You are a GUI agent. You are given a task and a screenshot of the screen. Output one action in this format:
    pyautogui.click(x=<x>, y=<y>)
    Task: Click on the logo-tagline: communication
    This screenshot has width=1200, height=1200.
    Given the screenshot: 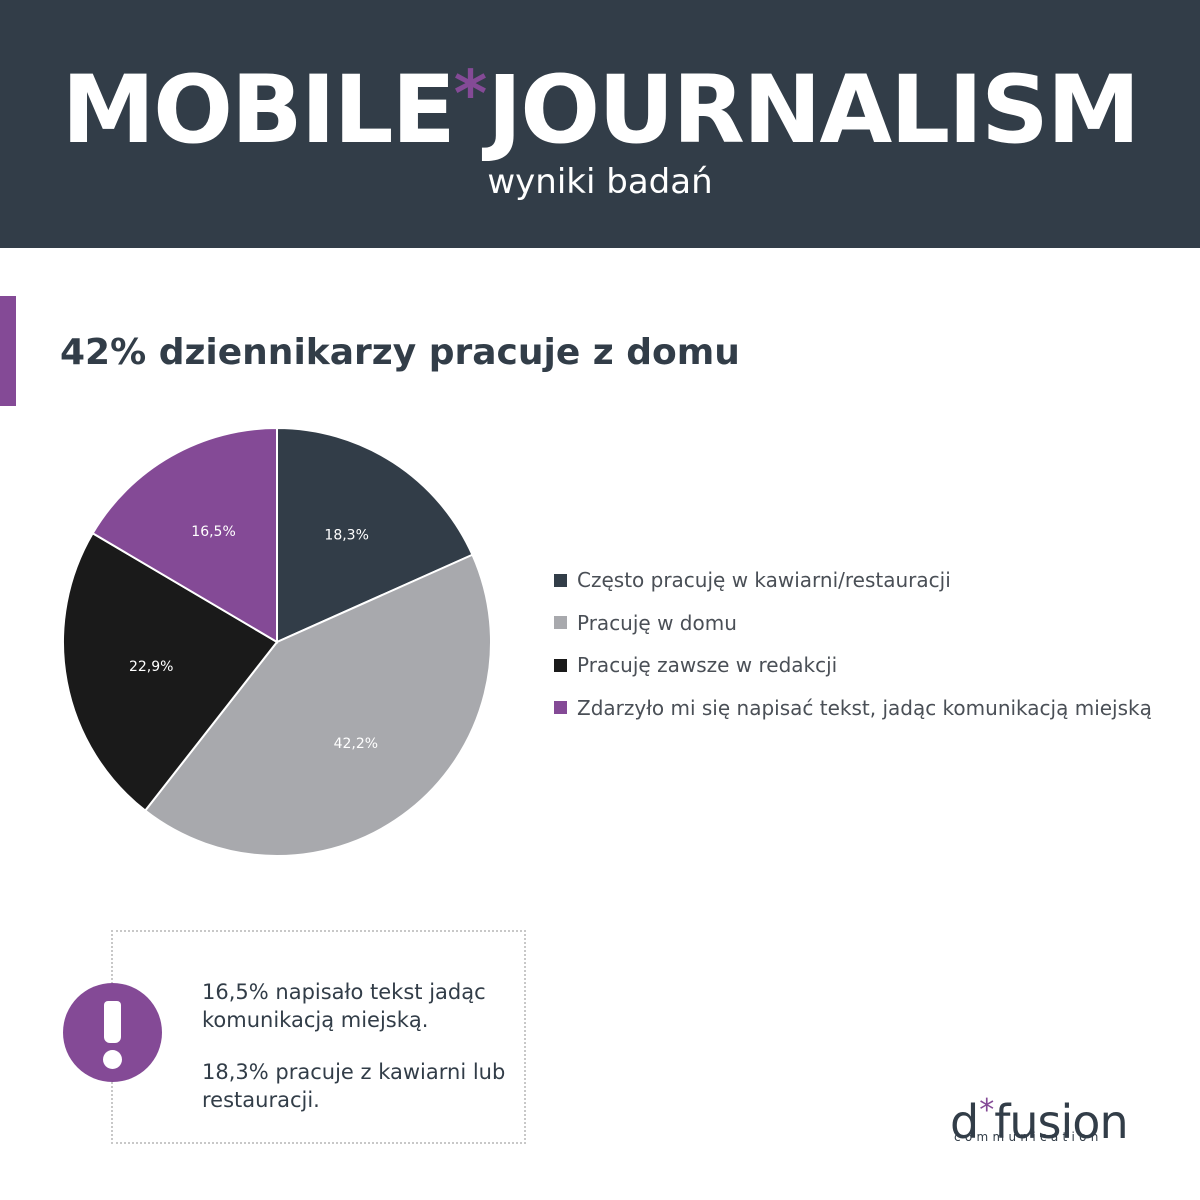 What is the action you would take?
    pyautogui.click(x=1028, y=1137)
    